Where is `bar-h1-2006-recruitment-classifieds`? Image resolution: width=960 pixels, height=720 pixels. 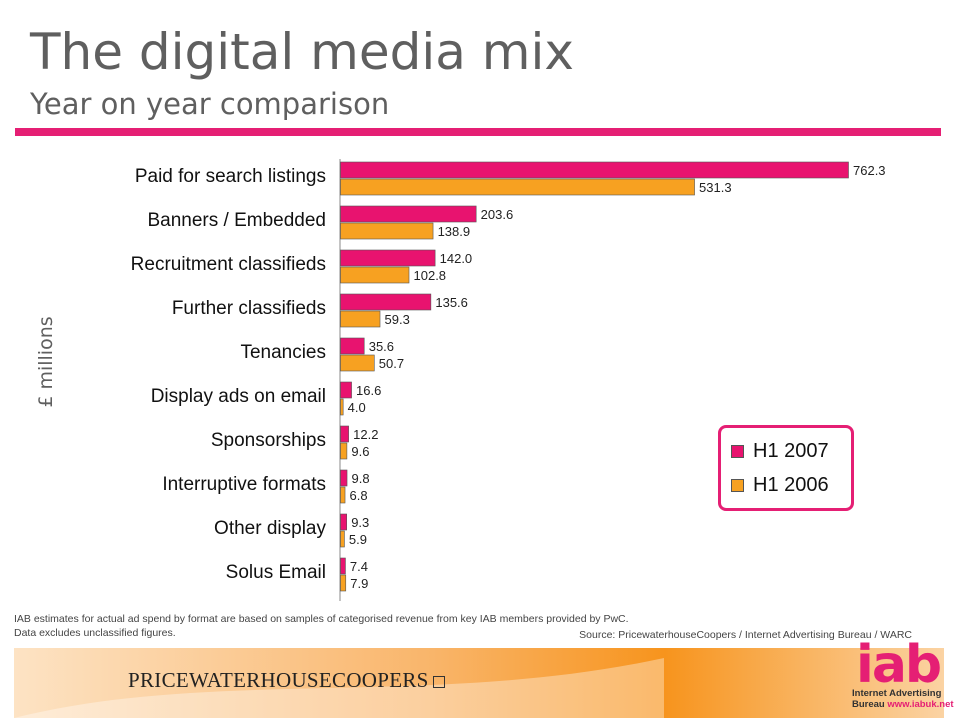 bar-h1-2006-recruitment-classifieds is located at coordinates (375, 275).